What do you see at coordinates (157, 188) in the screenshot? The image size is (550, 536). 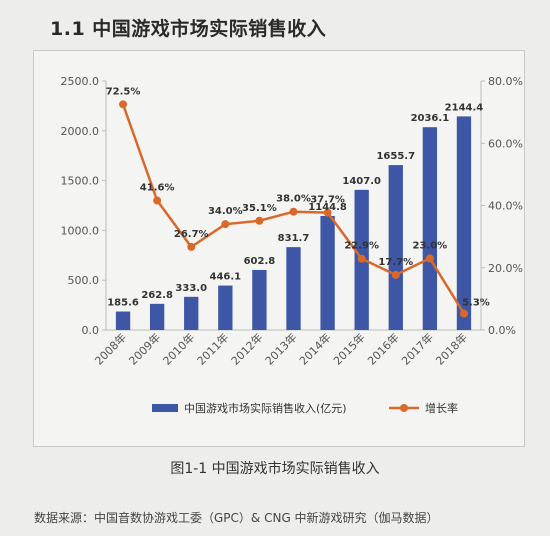 I see `growth-value-label: 41.6%` at bounding box center [157, 188].